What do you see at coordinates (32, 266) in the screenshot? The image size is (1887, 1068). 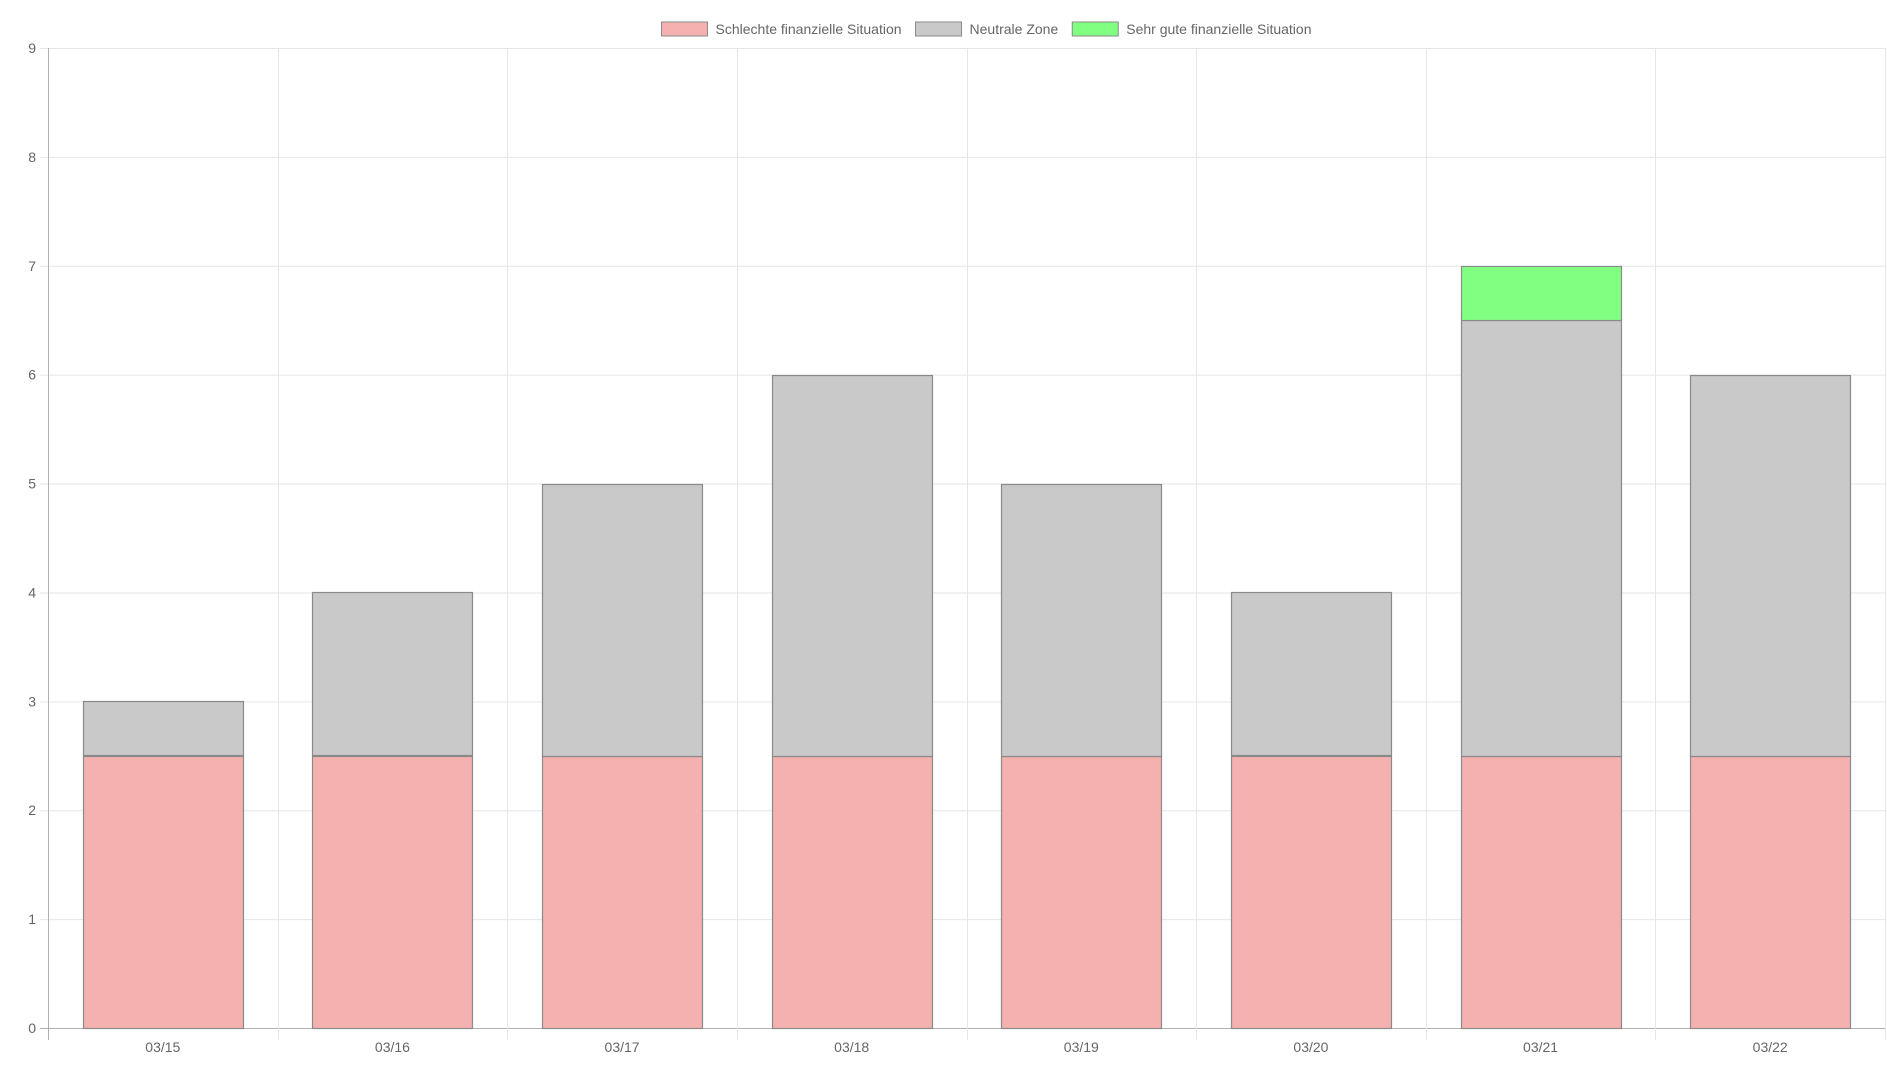 I see `y-tick-label: 7` at bounding box center [32, 266].